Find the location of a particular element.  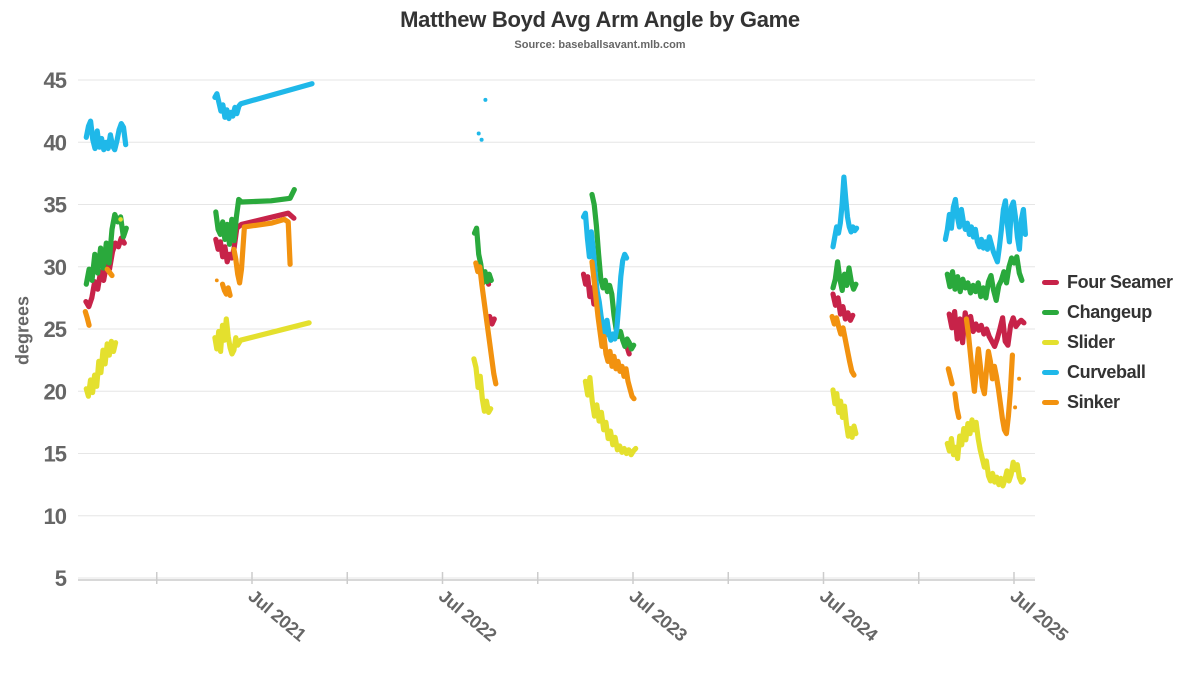

y-tick-label: 20 is located at coordinates (55, 391).